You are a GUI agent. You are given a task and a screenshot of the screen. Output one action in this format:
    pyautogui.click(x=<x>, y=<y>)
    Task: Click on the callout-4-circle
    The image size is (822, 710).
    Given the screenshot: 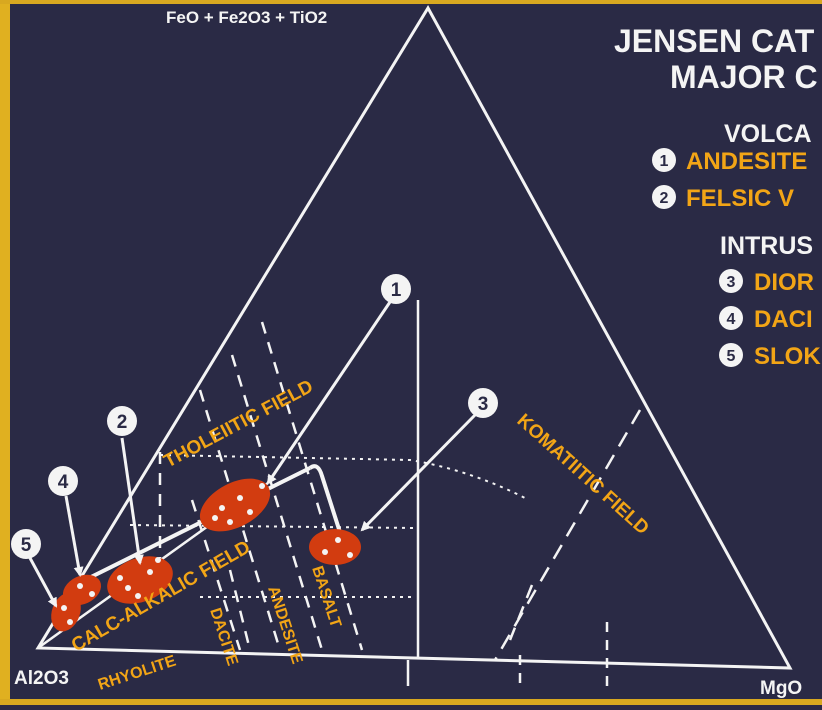 What is the action you would take?
    pyautogui.click(x=63, y=481)
    